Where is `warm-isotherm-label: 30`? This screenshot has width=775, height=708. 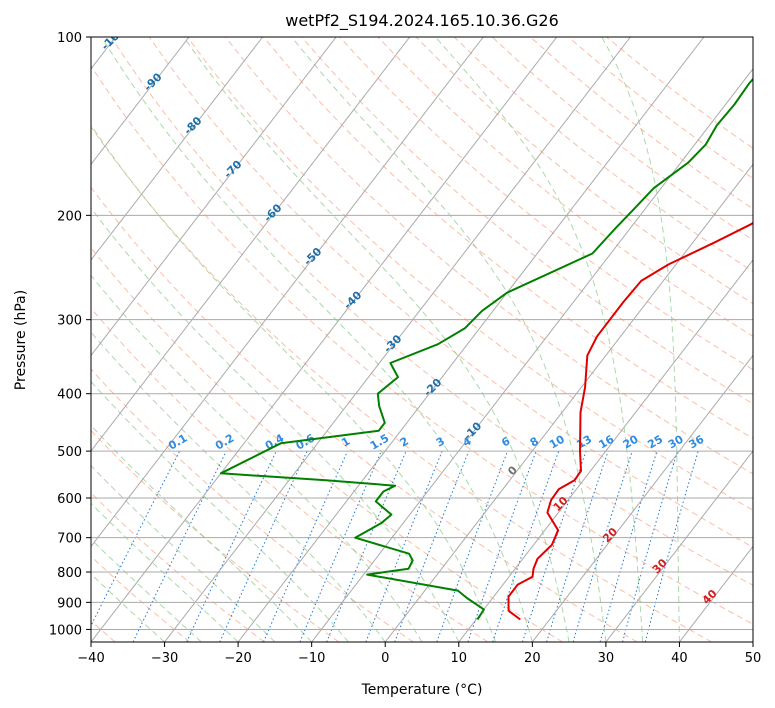
warm-isotherm-label: 30 is located at coordinates (660, 566).